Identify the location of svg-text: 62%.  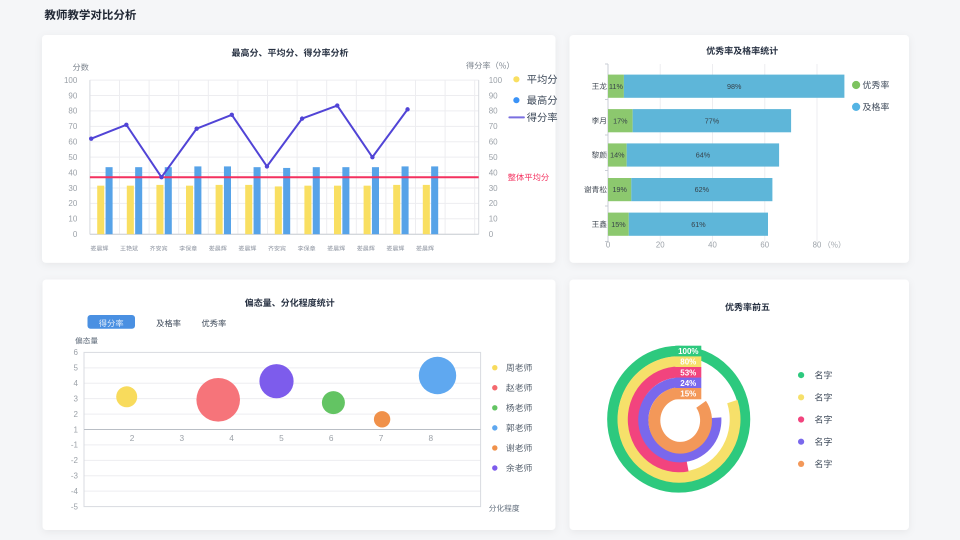
(702, 189).